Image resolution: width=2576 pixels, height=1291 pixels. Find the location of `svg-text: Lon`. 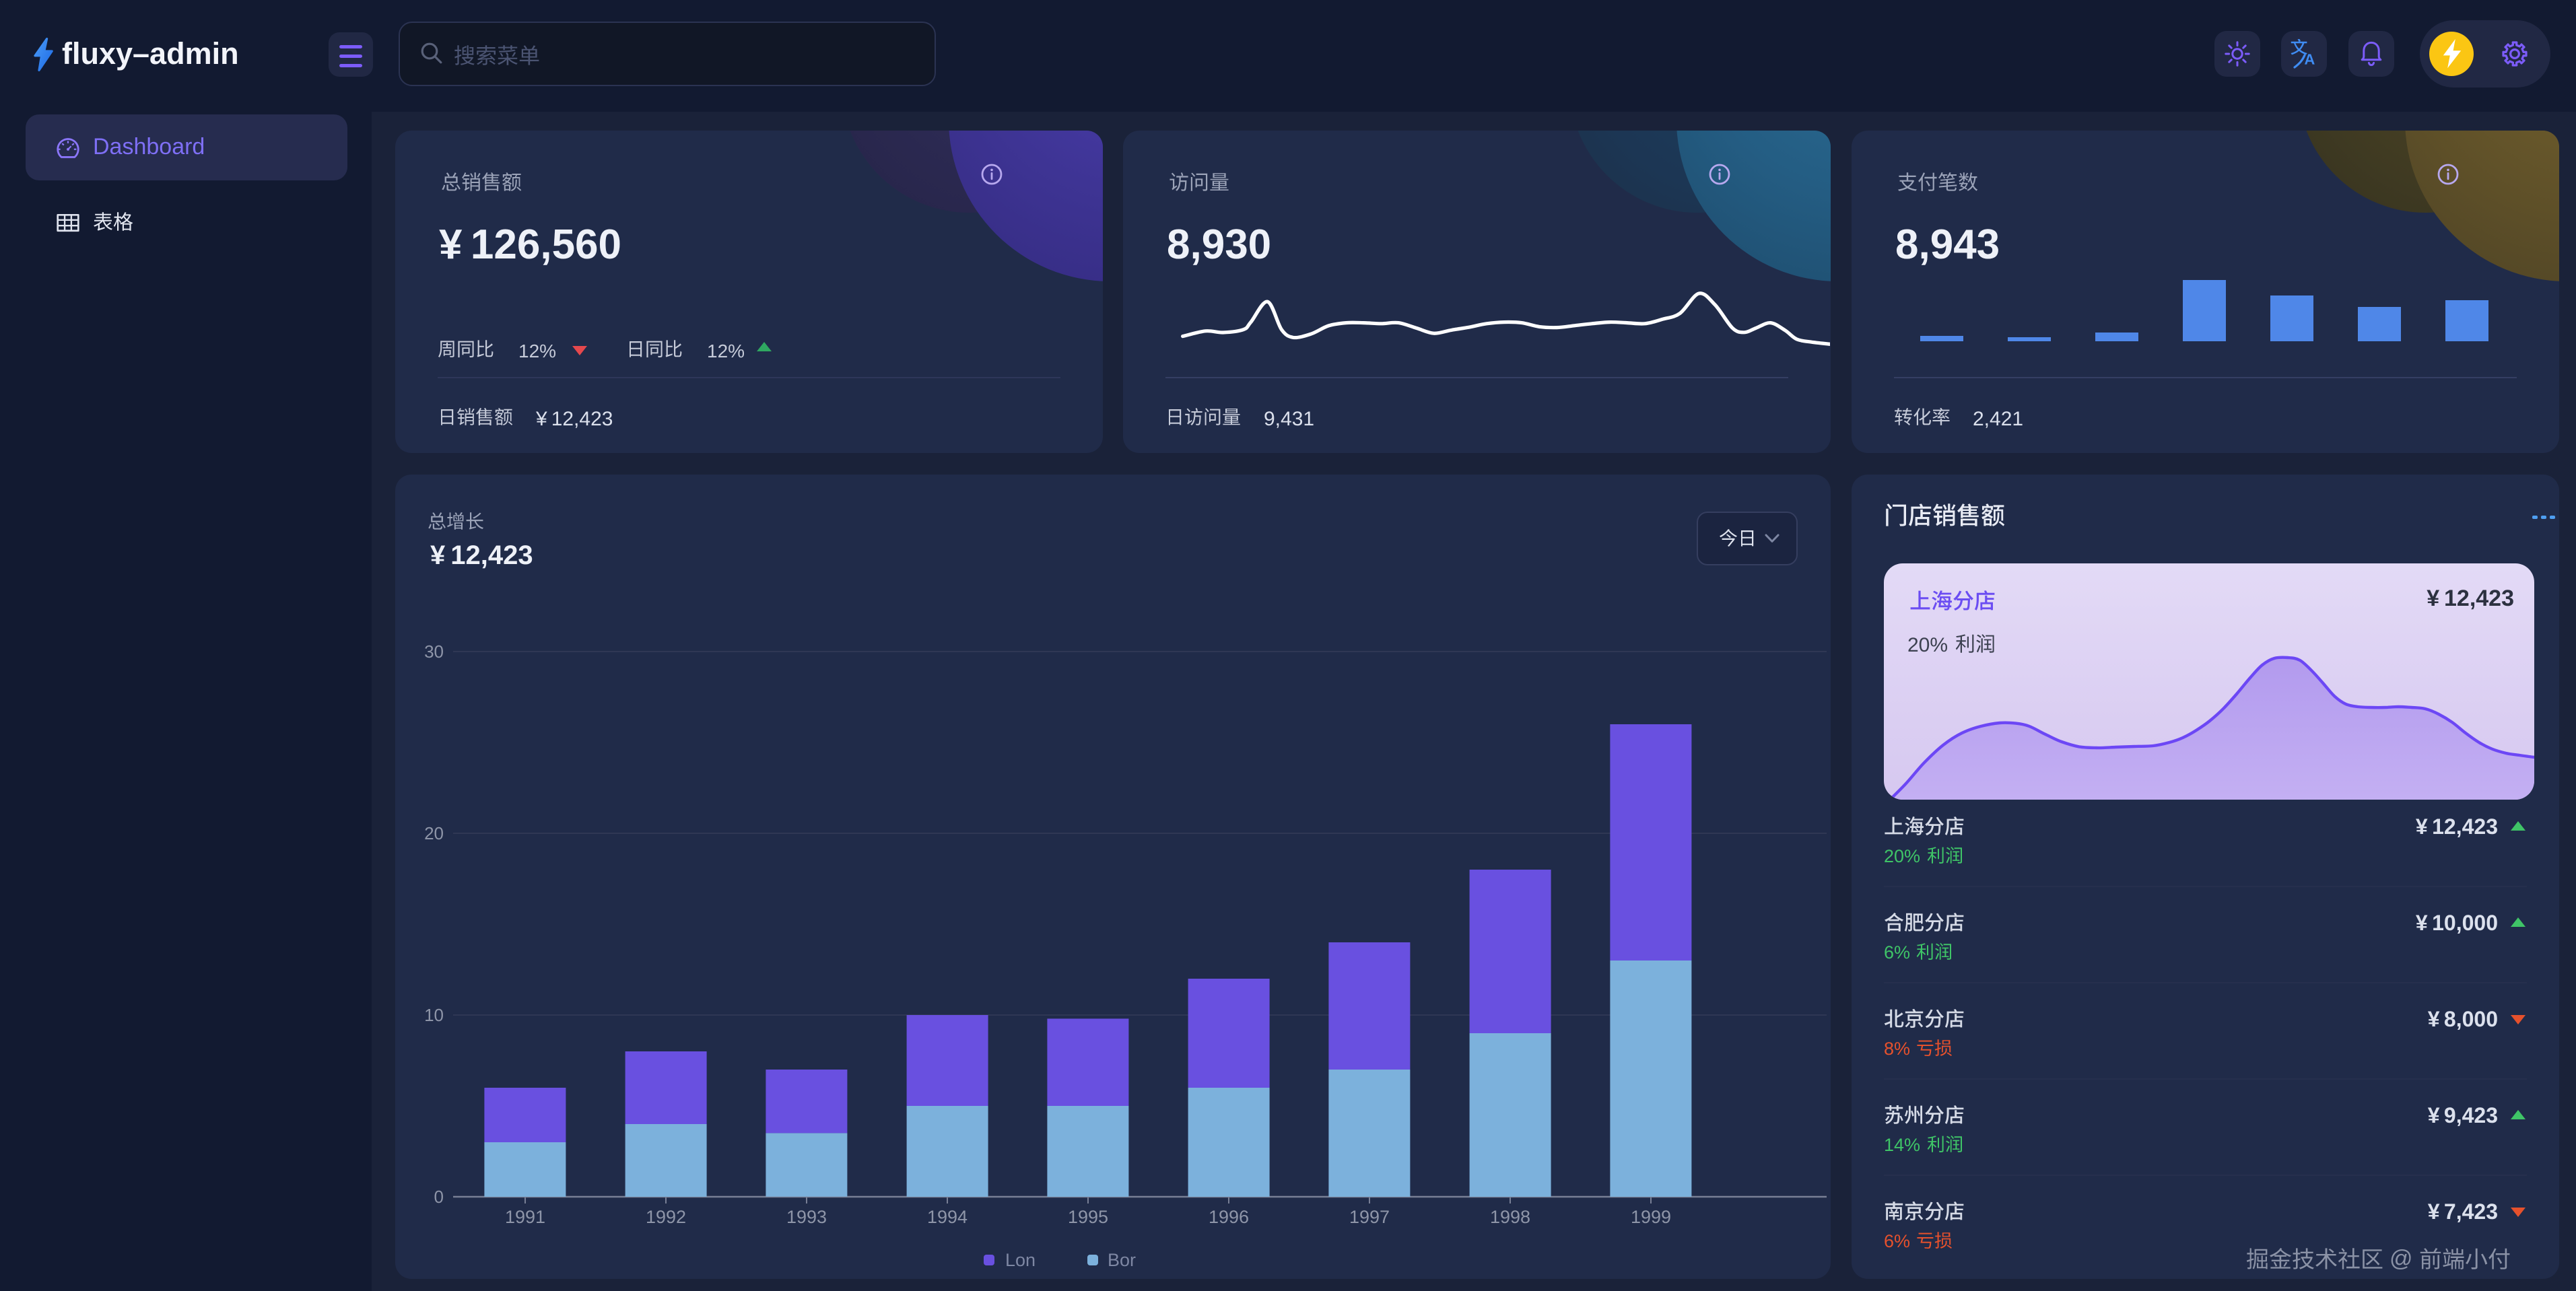

svg-text: Lon is located at coordinates (1020, 1260).